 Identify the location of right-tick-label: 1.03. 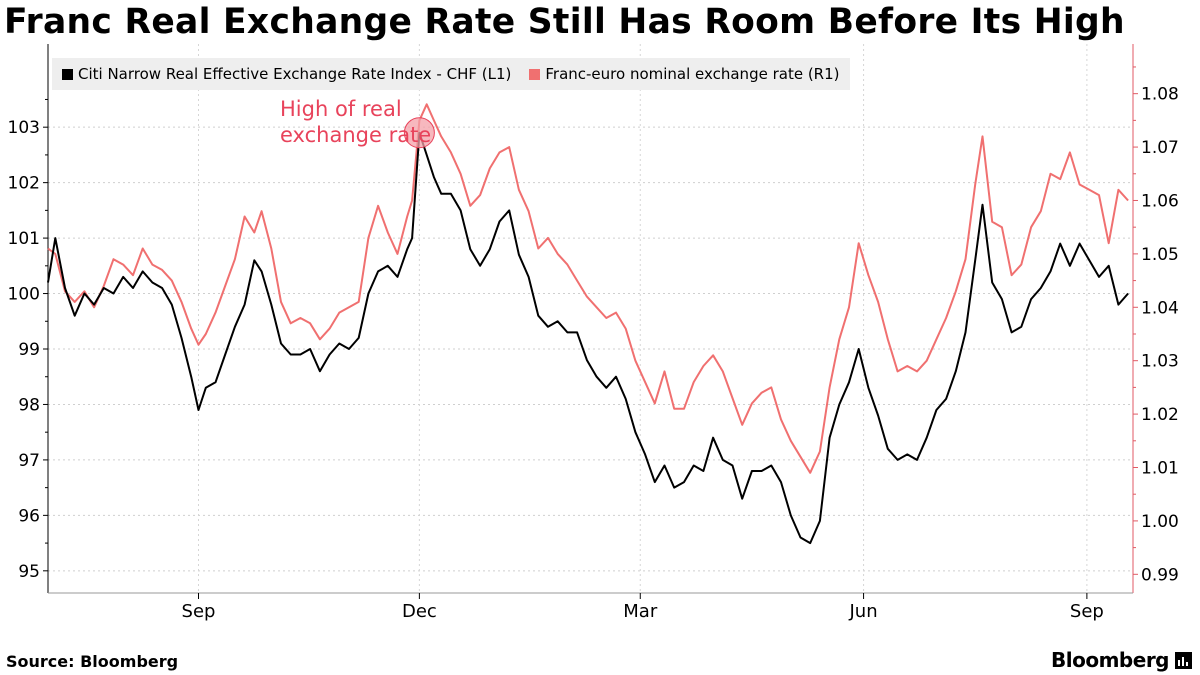
(1160, 362).